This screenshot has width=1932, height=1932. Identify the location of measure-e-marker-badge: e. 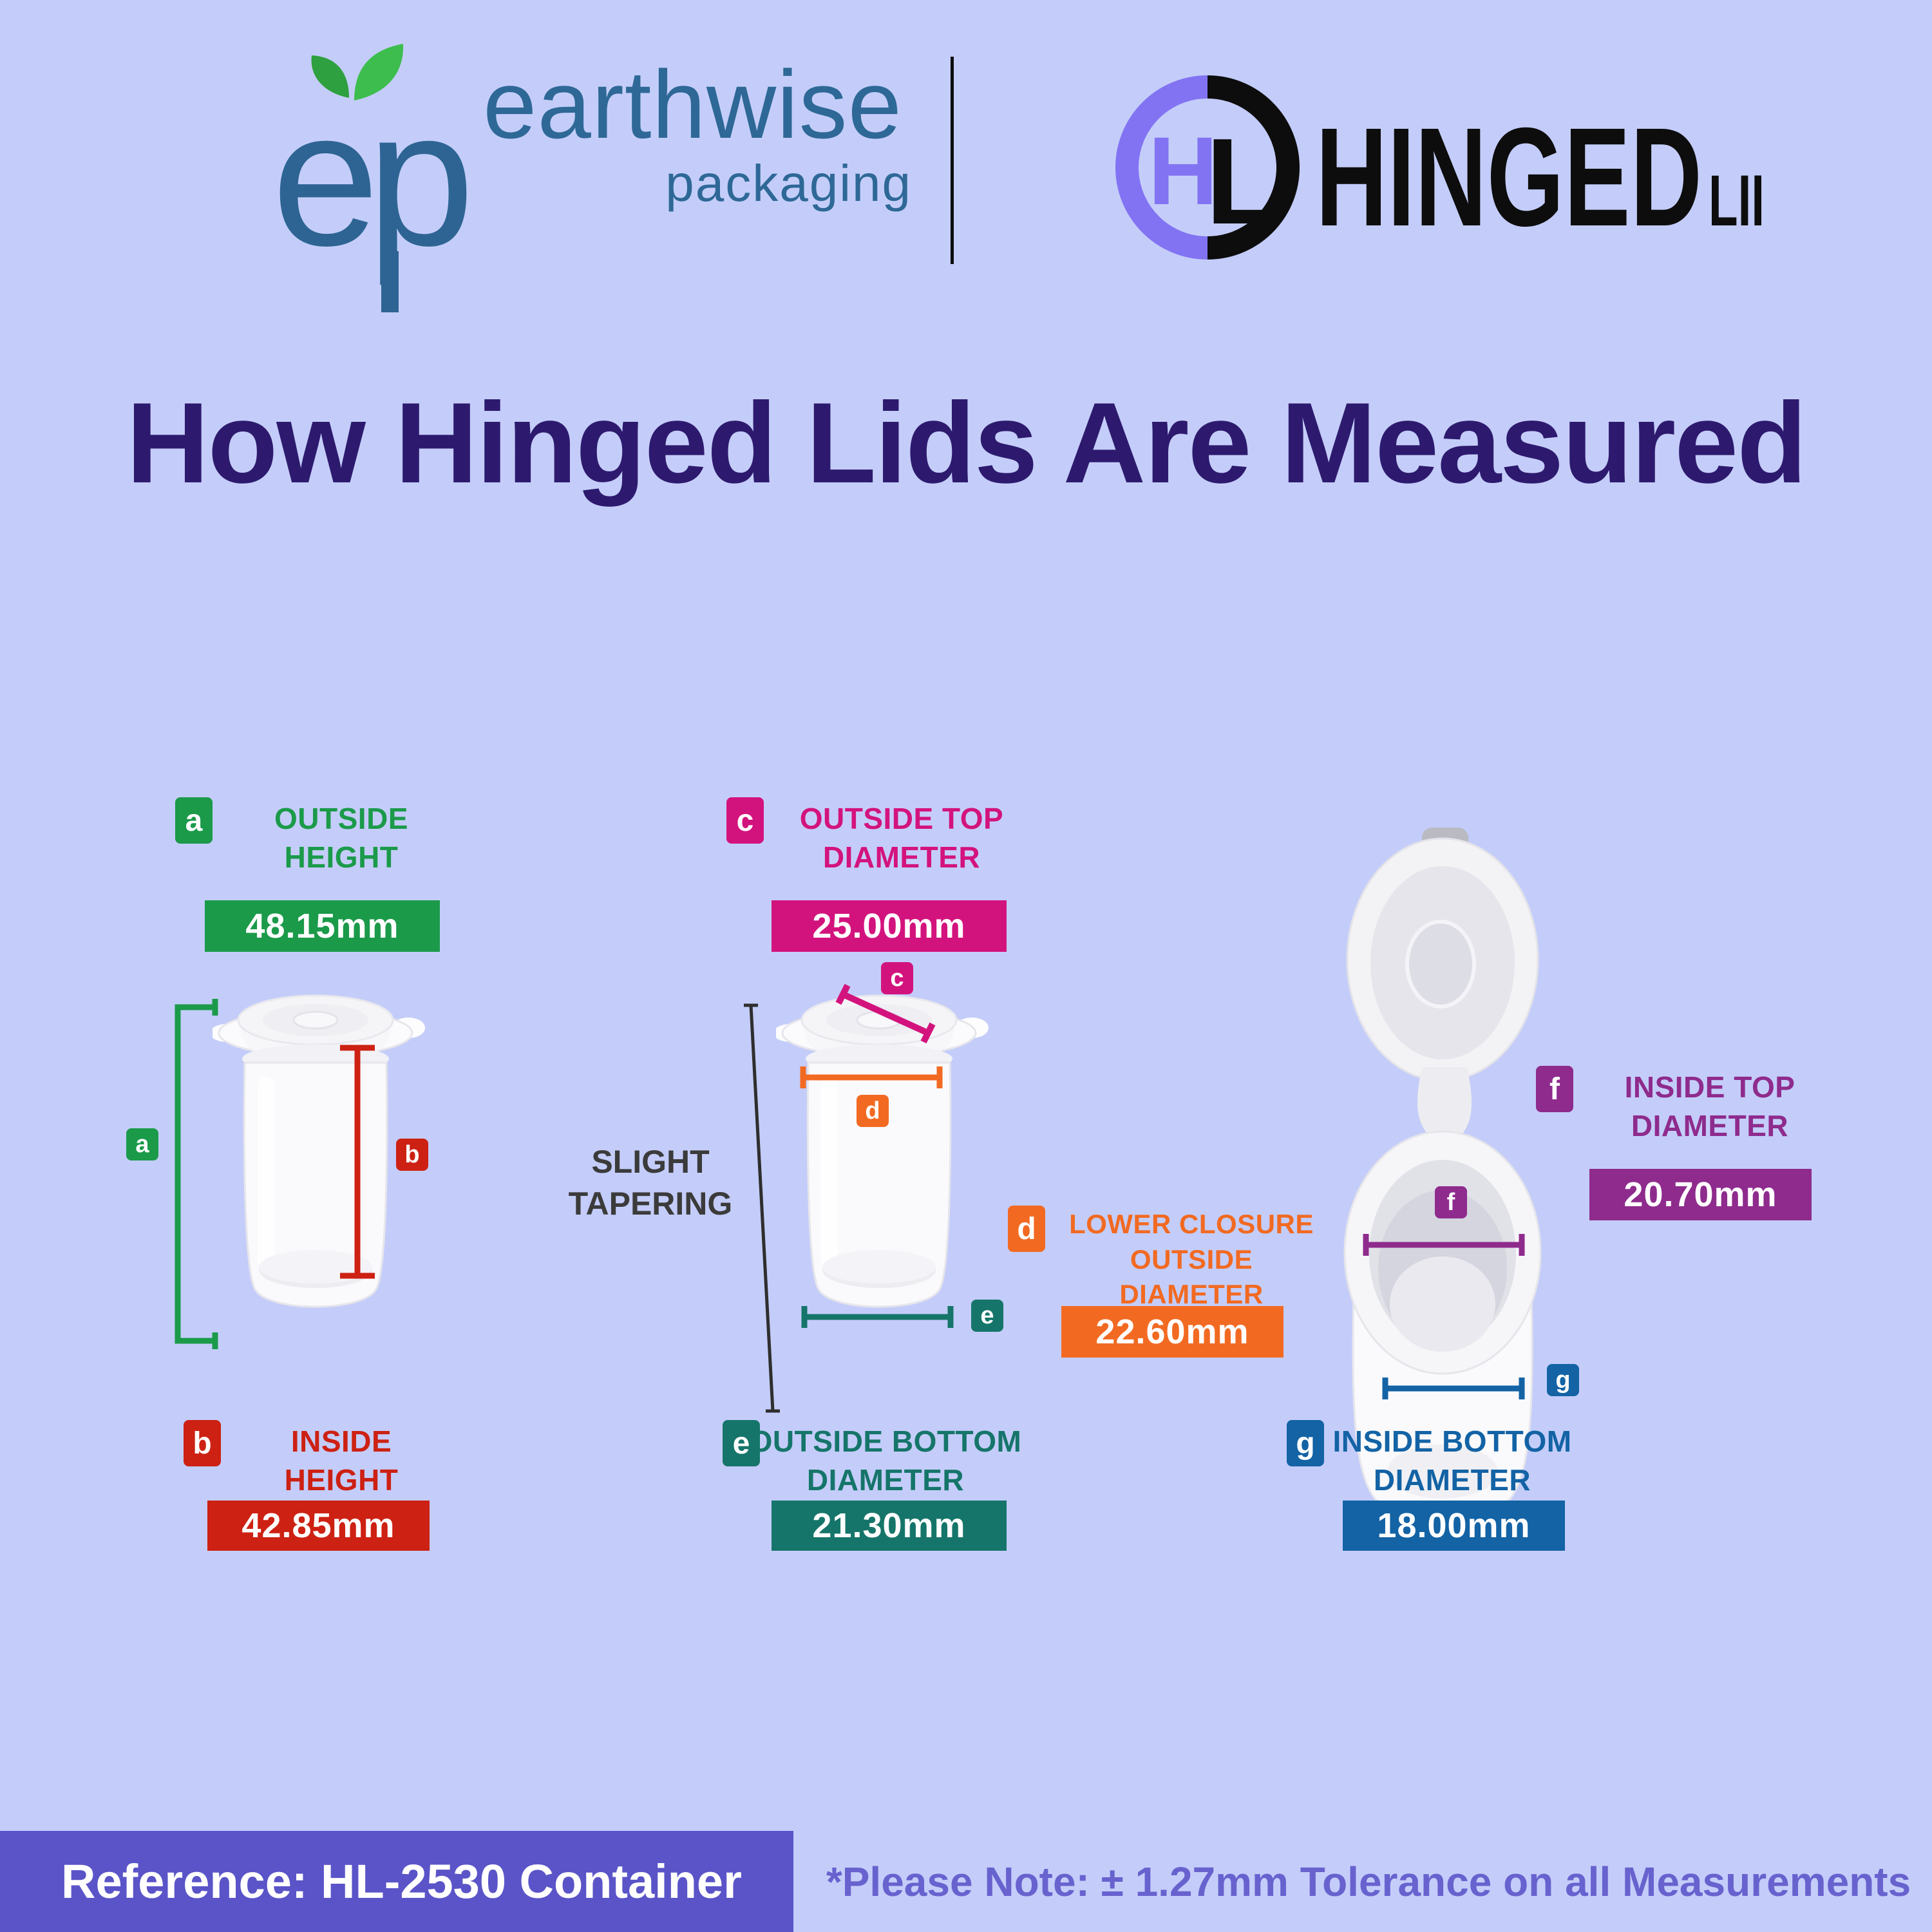
(987, 1316).